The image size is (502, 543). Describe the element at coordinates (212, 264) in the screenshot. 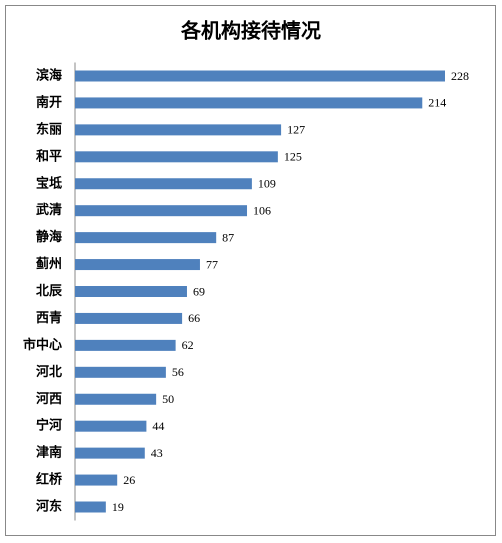

I see `value-label: 77` at that location.